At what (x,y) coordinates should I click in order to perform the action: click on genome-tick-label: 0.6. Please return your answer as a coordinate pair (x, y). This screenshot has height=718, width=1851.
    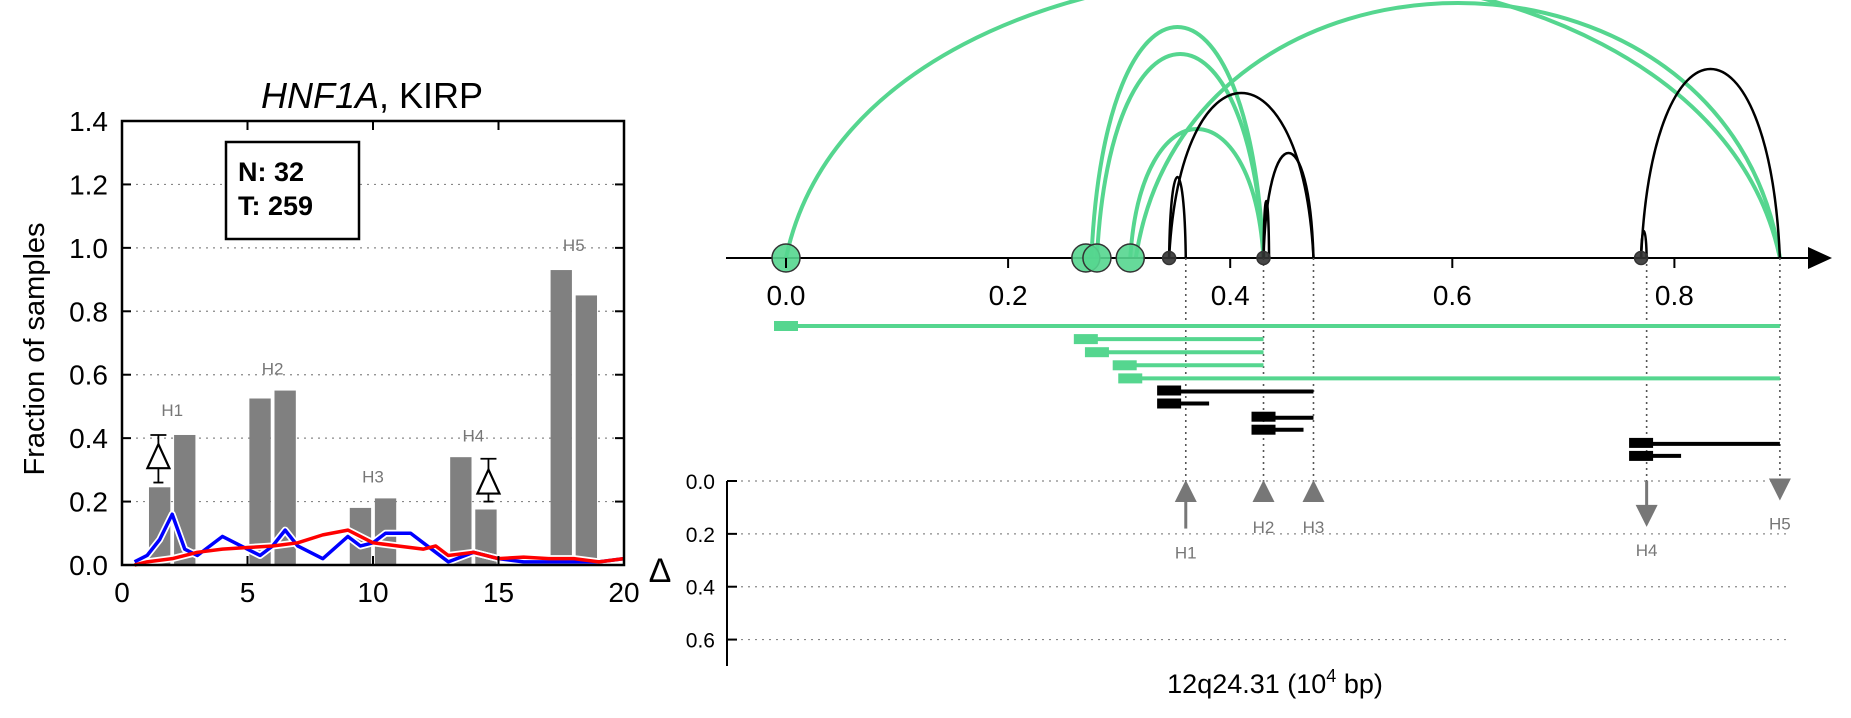
    Looking at the image, I should click on (1452, 295).